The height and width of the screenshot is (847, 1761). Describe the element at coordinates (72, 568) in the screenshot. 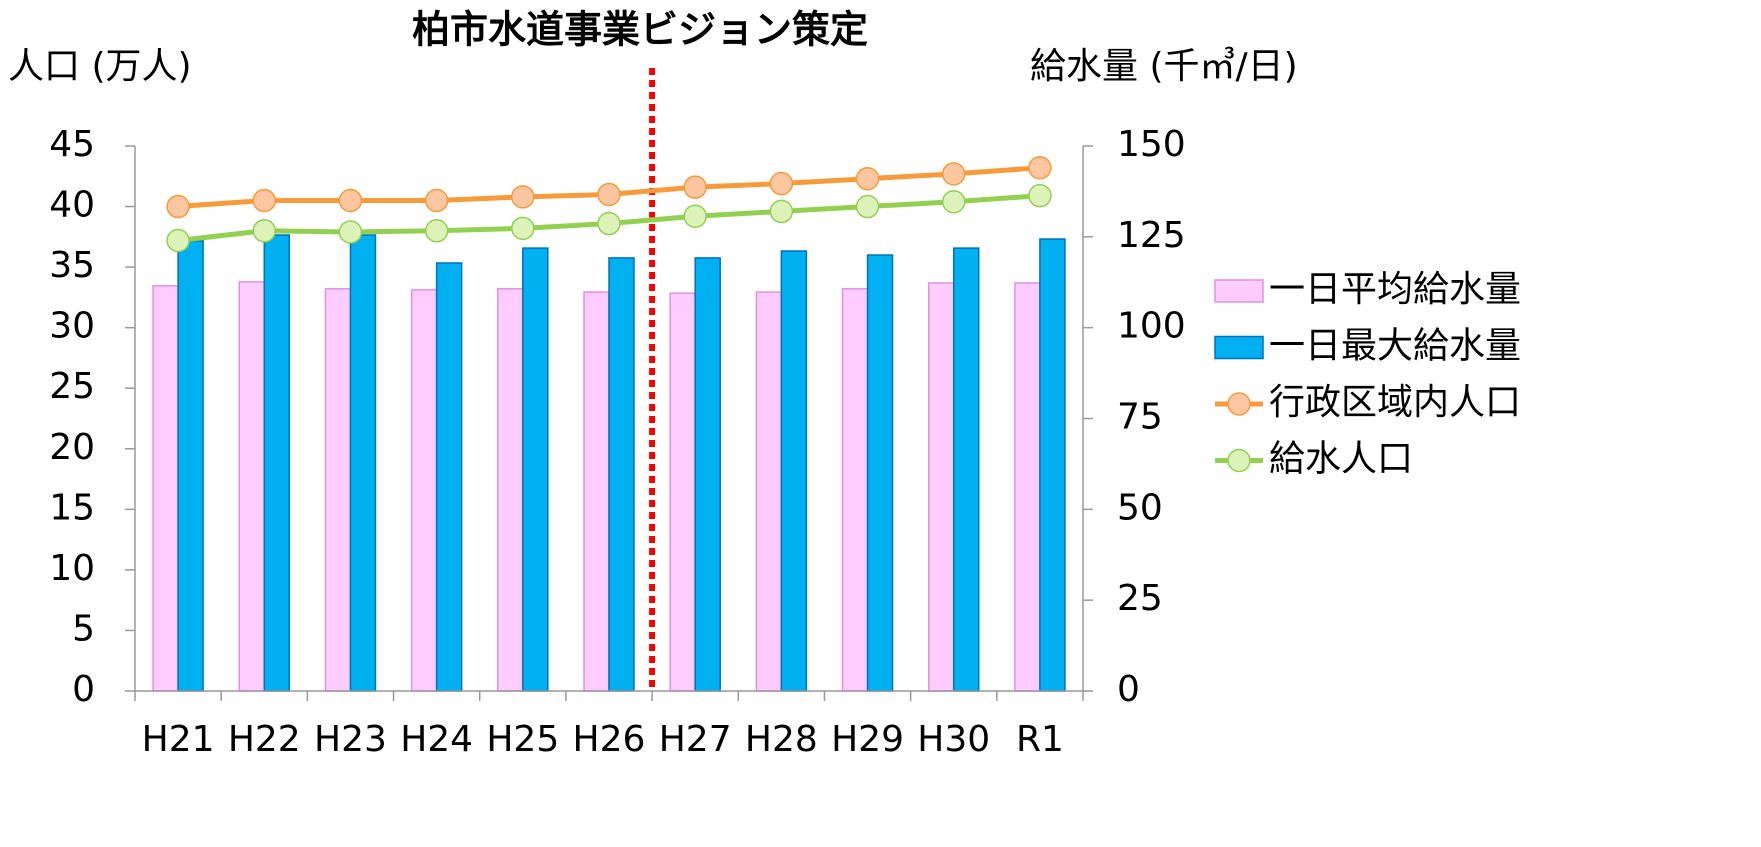

I see `y-tick-label: 10` at that location.